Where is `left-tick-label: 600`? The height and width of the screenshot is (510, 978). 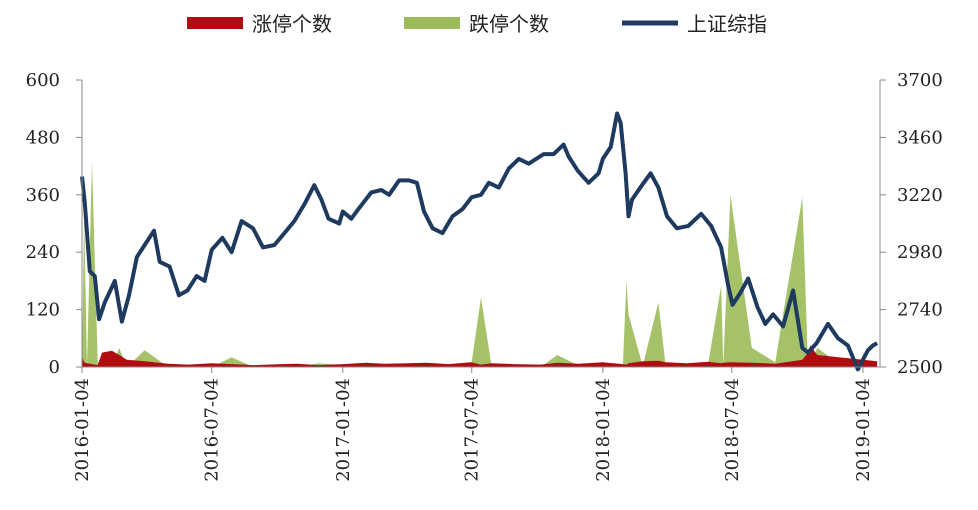
left-tick-label: 600 is located at coordinates (43, 80).